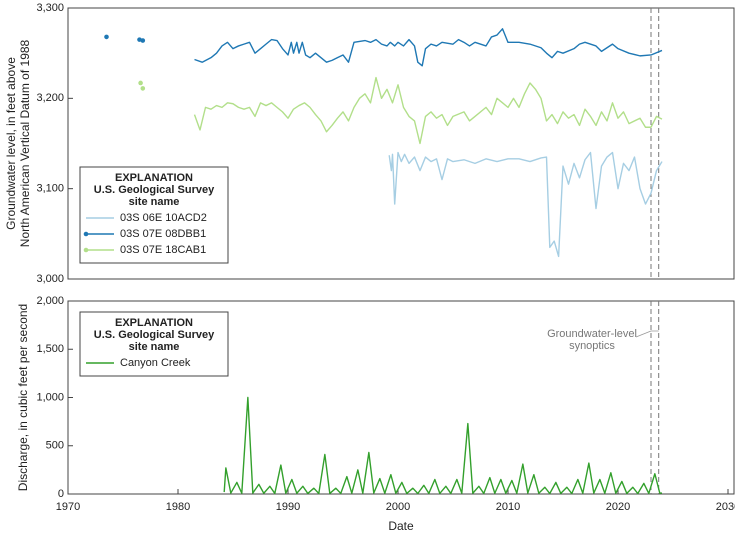 Image resolution: width=735 pixels, height=537 pixels. Describe the element at coordinates (50, 279) in the screenshot. I see `y-tick-label: 3,000` at that location.